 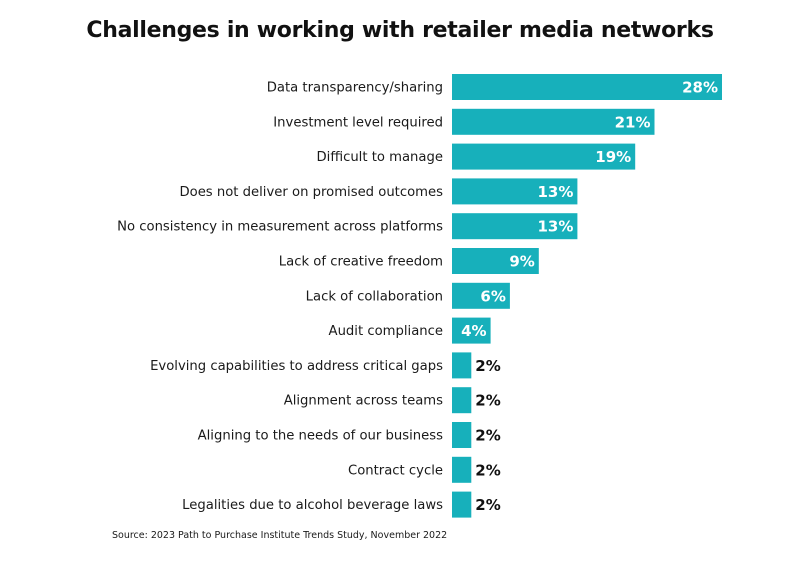 I want to click on category-label-8: Audit compliance, so click(x=386, y=331).